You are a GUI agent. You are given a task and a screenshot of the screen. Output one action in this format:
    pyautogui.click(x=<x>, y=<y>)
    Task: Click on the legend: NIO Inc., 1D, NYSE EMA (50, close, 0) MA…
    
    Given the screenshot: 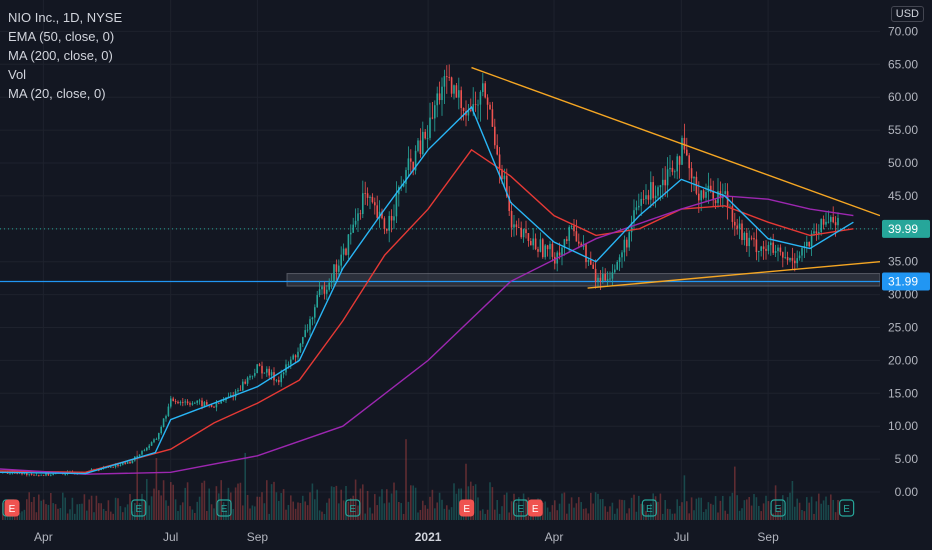 What is the action you would take?
    pyautogui.click(x=65, y=55)
    